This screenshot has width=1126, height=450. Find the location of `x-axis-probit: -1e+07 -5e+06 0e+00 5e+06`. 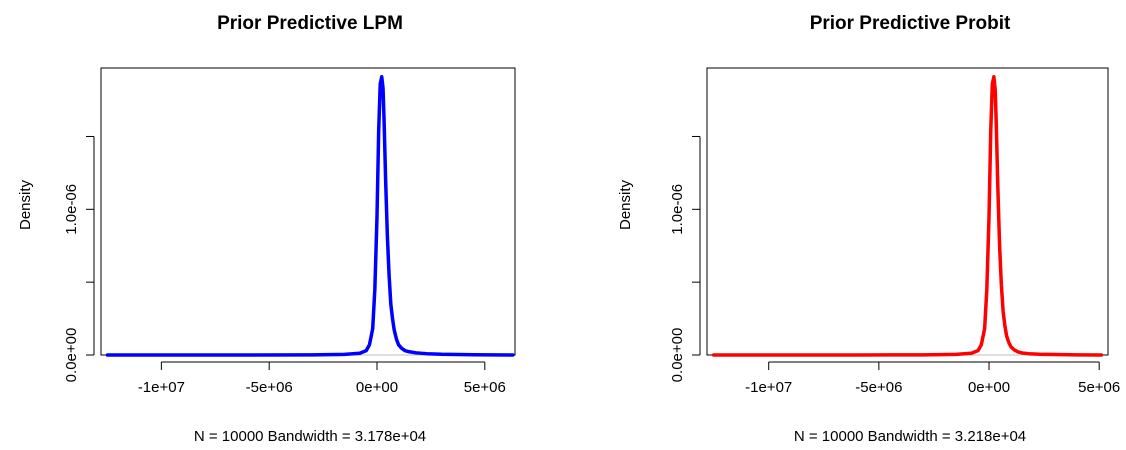

x-axis-probit: -1e+07 -5e+06 0e+00 5e+06 is located at coordinates (932, 378).